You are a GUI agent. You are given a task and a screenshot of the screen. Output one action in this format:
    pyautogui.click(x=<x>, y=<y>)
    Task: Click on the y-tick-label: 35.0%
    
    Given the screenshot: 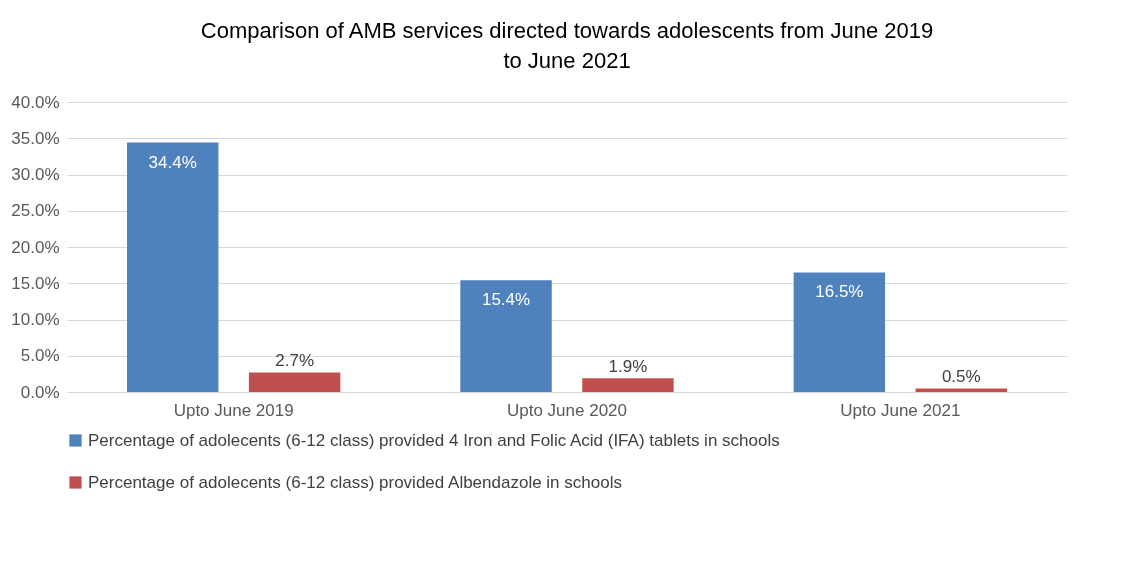 What is the action you would take?
    pyautogui.click(x=35, y=138)
    